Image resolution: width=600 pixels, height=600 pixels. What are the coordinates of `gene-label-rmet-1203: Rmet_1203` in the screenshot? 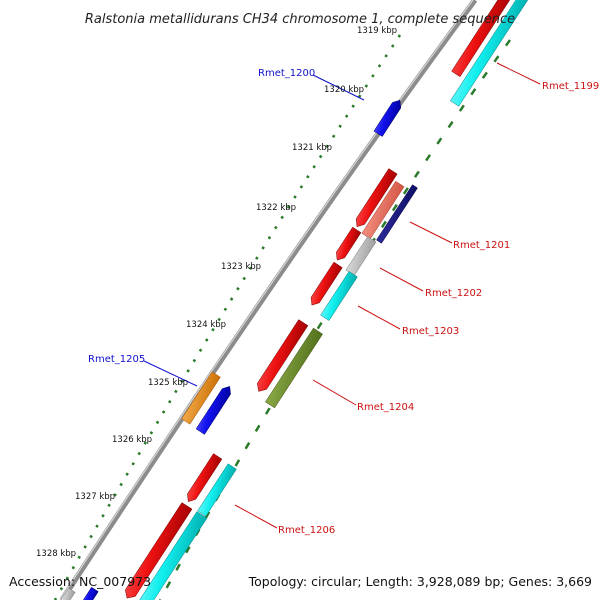 It's located at (430, 331).